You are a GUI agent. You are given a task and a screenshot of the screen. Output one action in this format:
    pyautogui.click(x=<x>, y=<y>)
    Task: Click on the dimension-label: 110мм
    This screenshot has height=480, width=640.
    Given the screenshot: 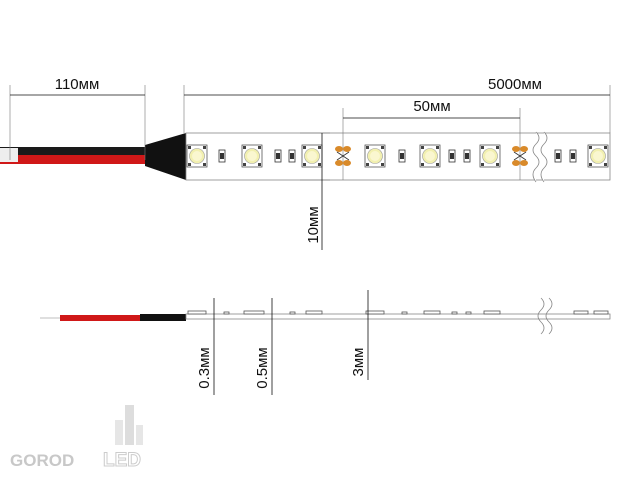 What is the action you would take?
    pyautogui.click(x=77, y=84)
    